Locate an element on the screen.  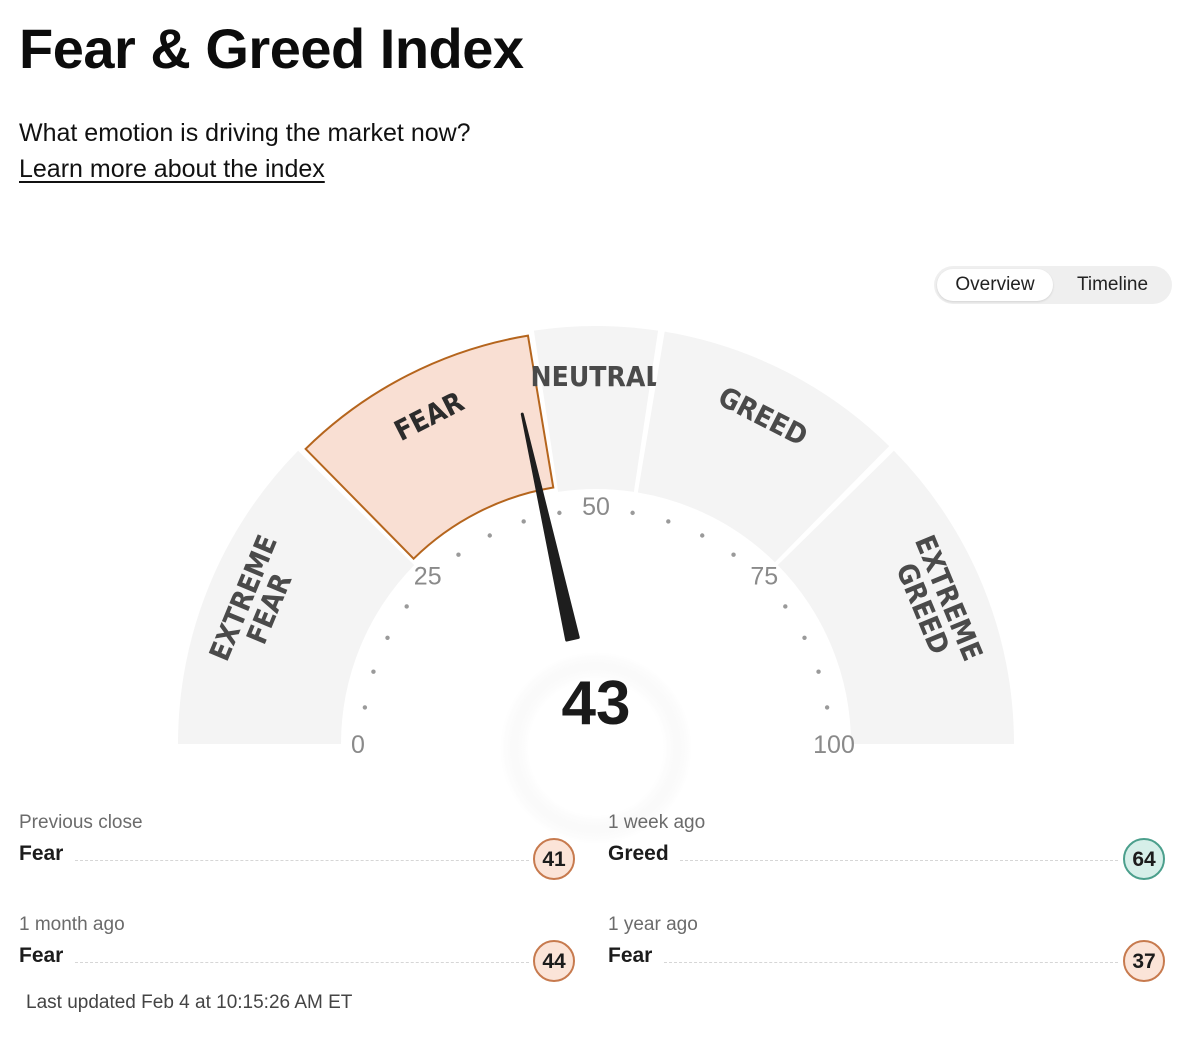
gauge-tick-label: 25 is located at coordinates (428, 577).